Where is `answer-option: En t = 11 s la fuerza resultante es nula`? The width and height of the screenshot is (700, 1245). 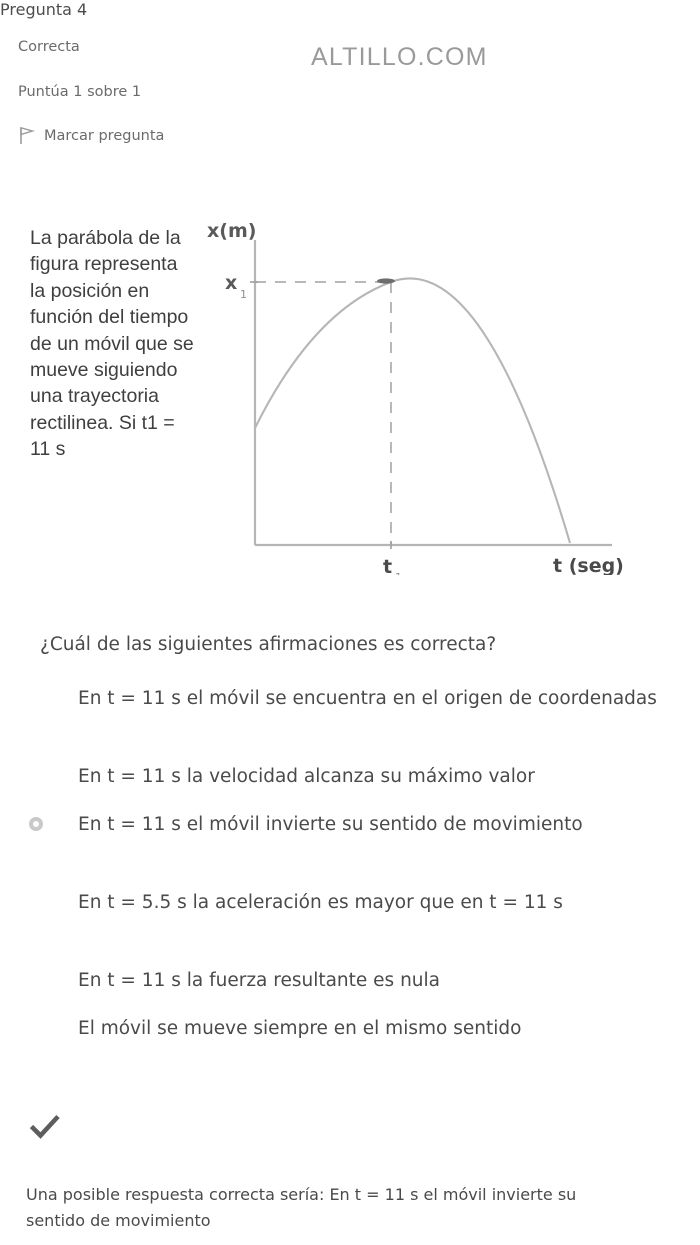 answer-option: En t = 11 s la fuerza resultante es nula is located at coordinates (344, 981).